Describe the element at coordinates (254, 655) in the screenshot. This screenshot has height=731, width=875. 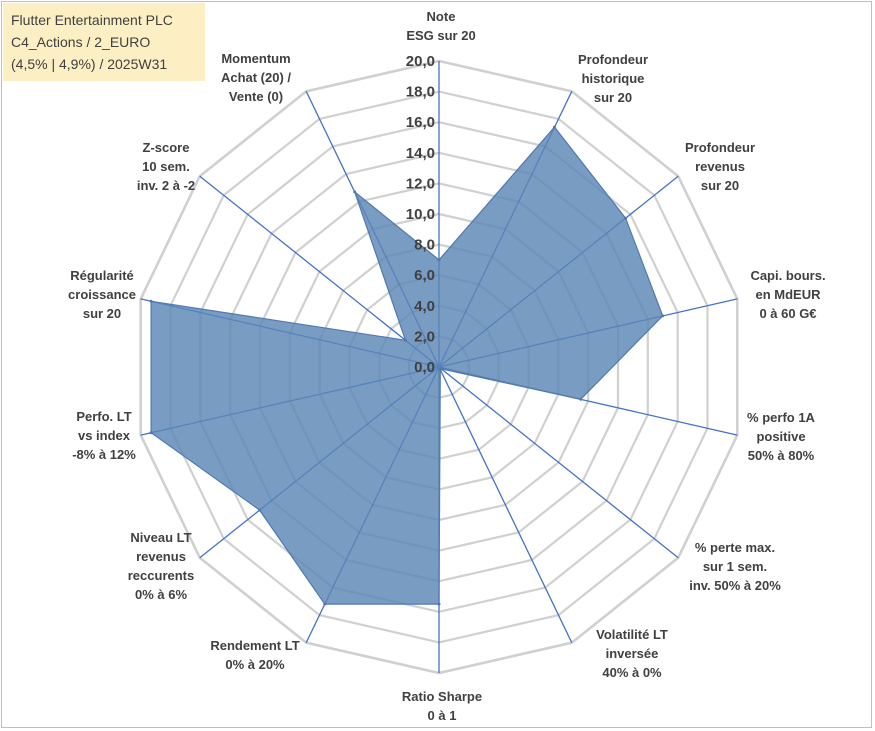
I see `axis-label: Rendement LT 0% à 20%` at that location.